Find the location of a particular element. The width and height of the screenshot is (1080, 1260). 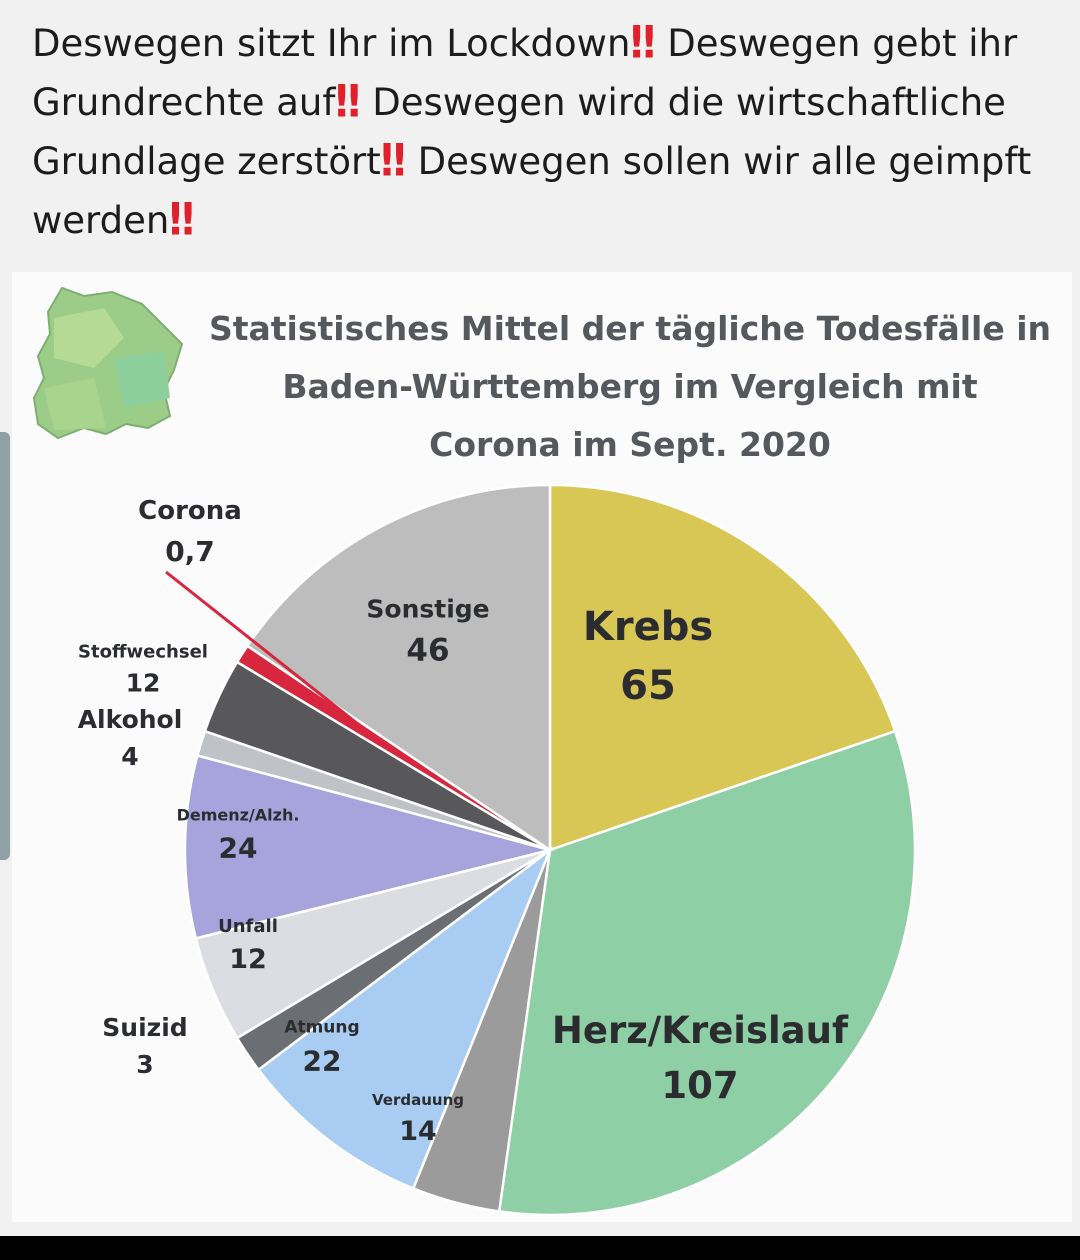

slice-name: Sonstige is located at coordinates (428, 609).